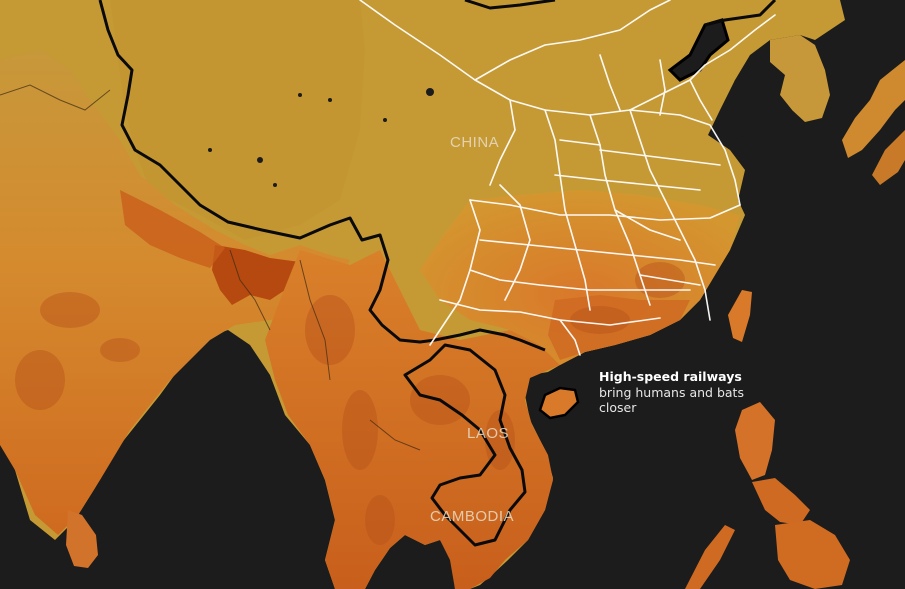 Image resolution: width=905 pixels, height=589 pixels. I want to click on guangdong-coast, so click(619, 327).